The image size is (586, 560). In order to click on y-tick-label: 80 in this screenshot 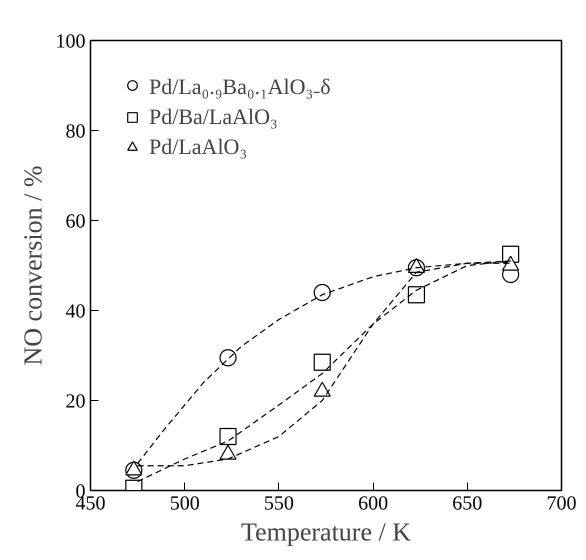, I will do `click(76, 131)`.